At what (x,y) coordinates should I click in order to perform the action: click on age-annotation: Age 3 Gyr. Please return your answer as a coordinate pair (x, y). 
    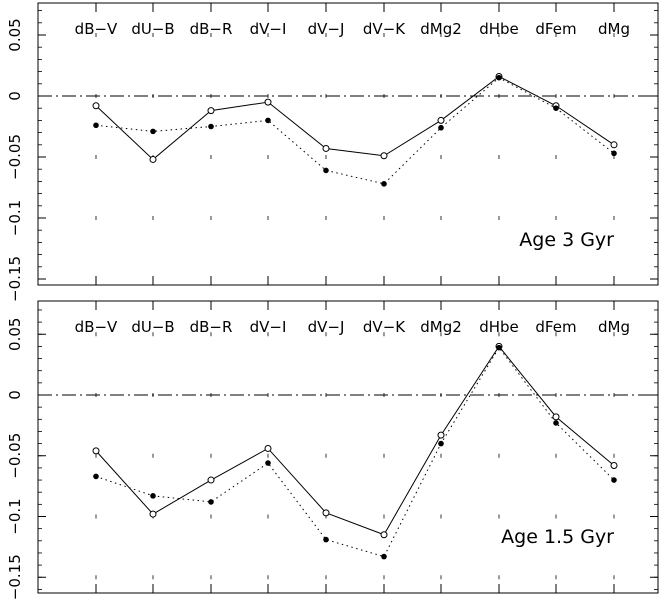
    Looking at the image, I should click on (566, 240).